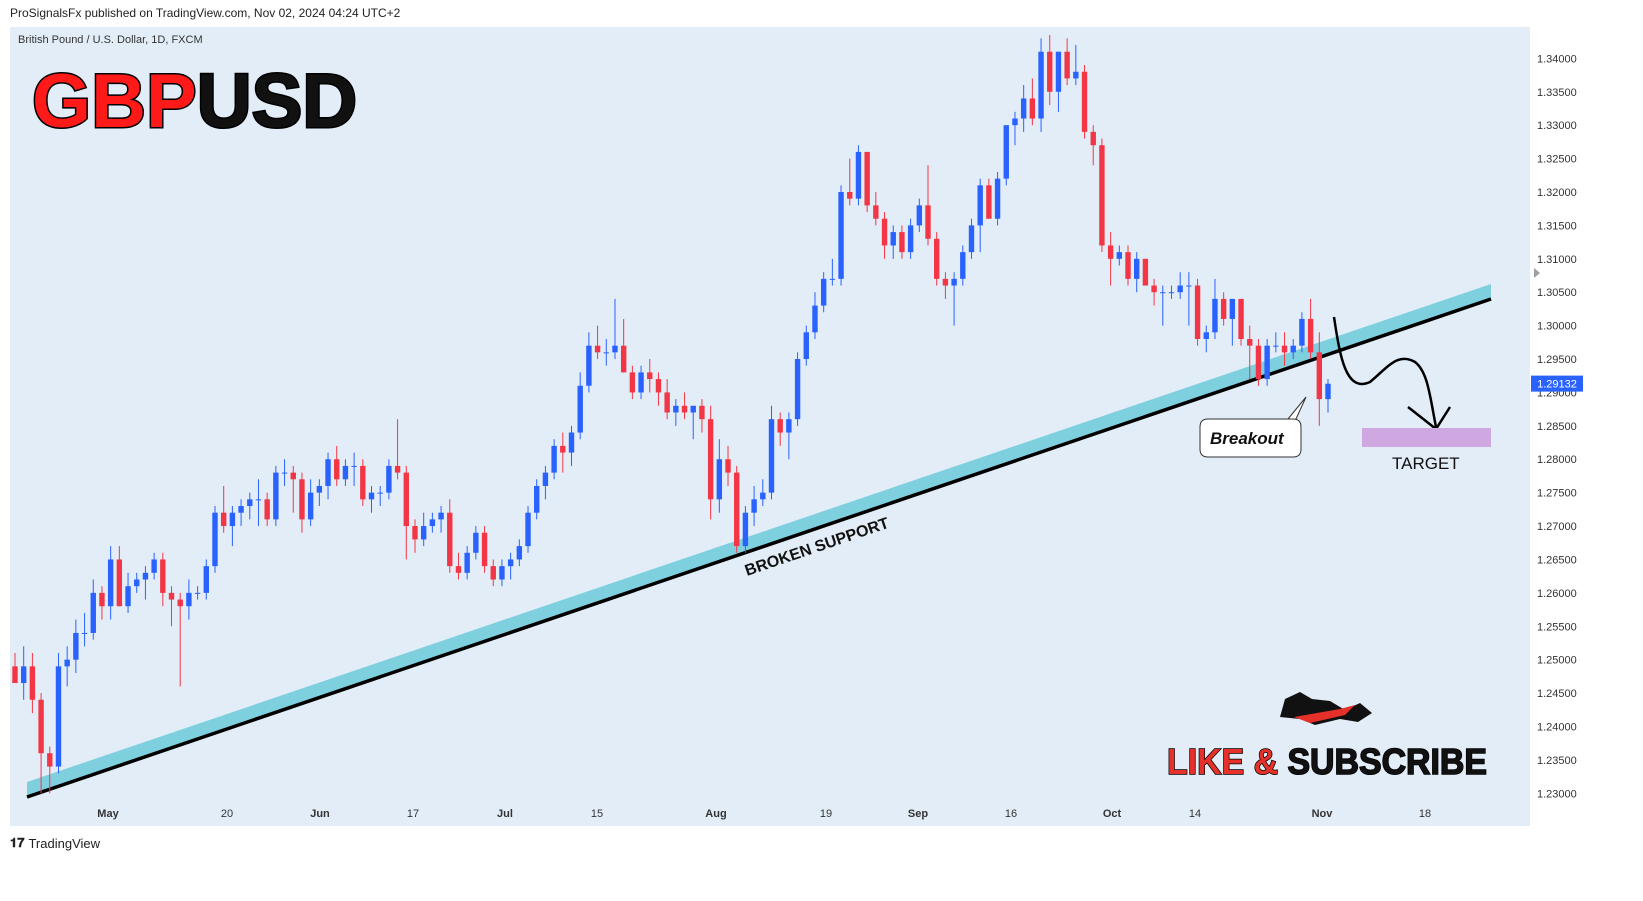 This screenshot has width=1643, height=901. Describe the element at coordinates (1327, 761) in the screenshot. I see `like-subscribe-cta: LIKE & SUBSCRIBE` at that location.